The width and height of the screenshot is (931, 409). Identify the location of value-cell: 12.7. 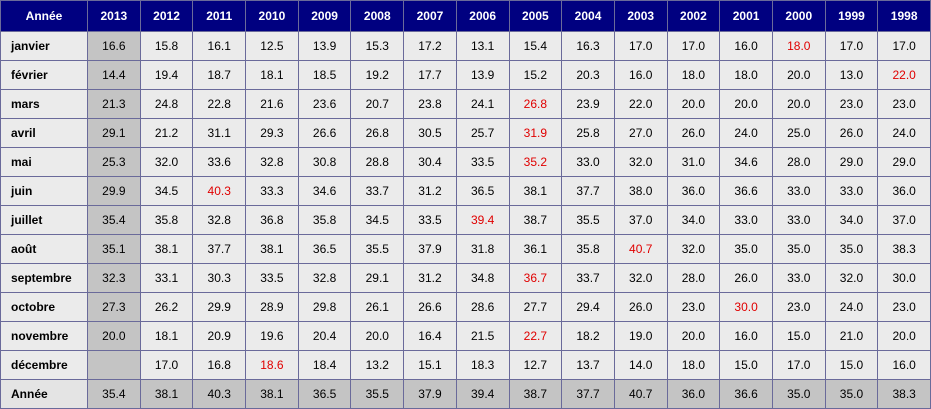
(535, 365).